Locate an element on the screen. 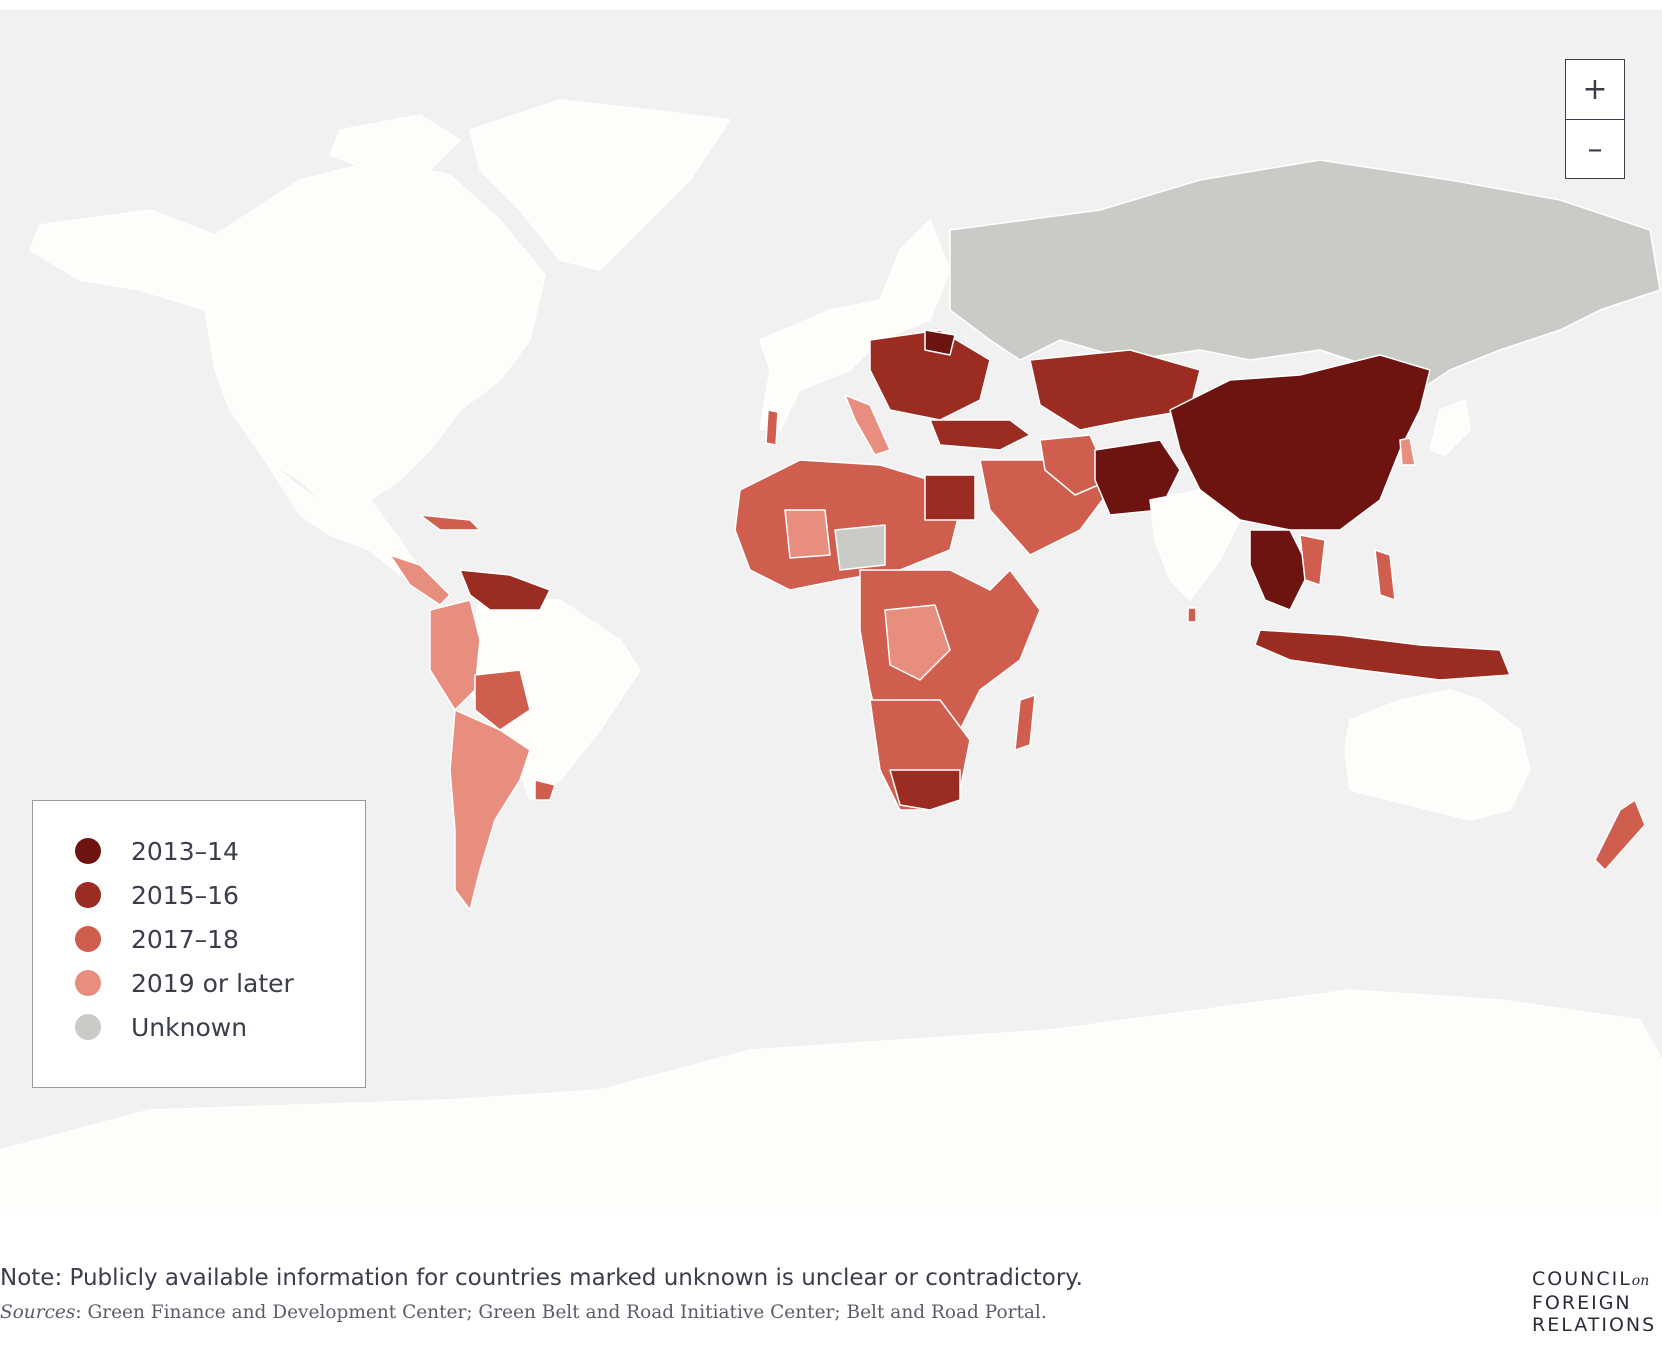 Image resolution: width=1662 pixels, height=1370 pixels. region-korea is located at coordinates (1407, 451).